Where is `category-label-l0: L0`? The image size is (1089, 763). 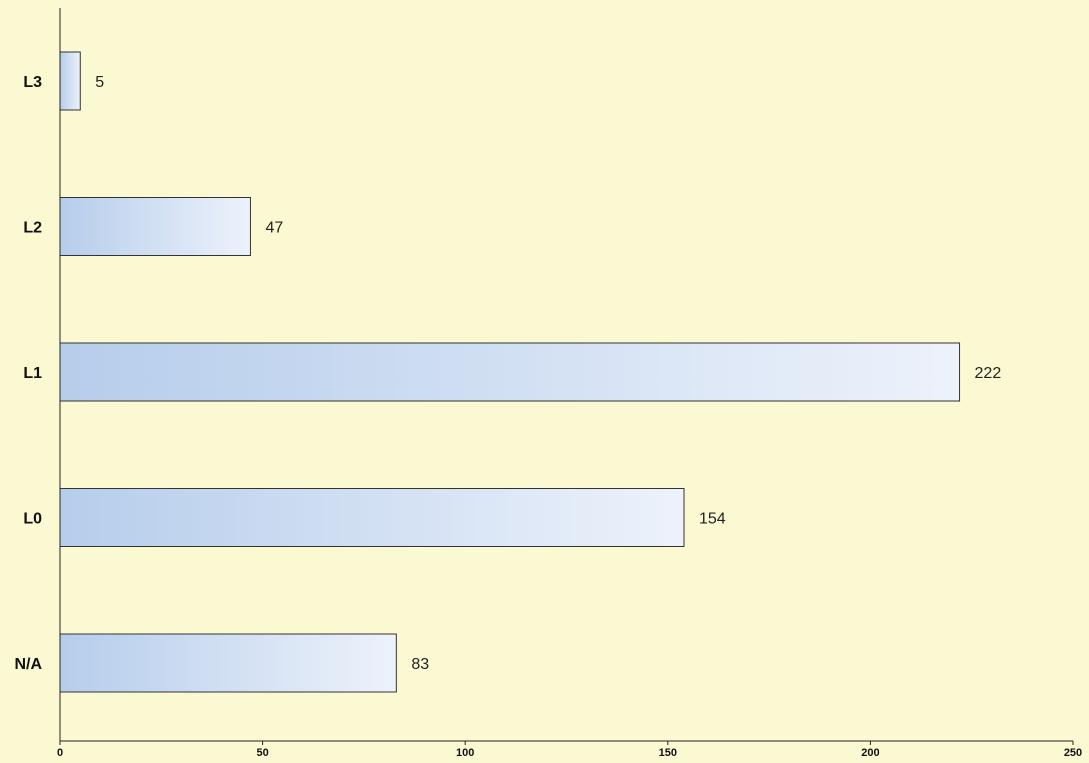 category-label-l0: L0 is located at coordinates (32, 519).